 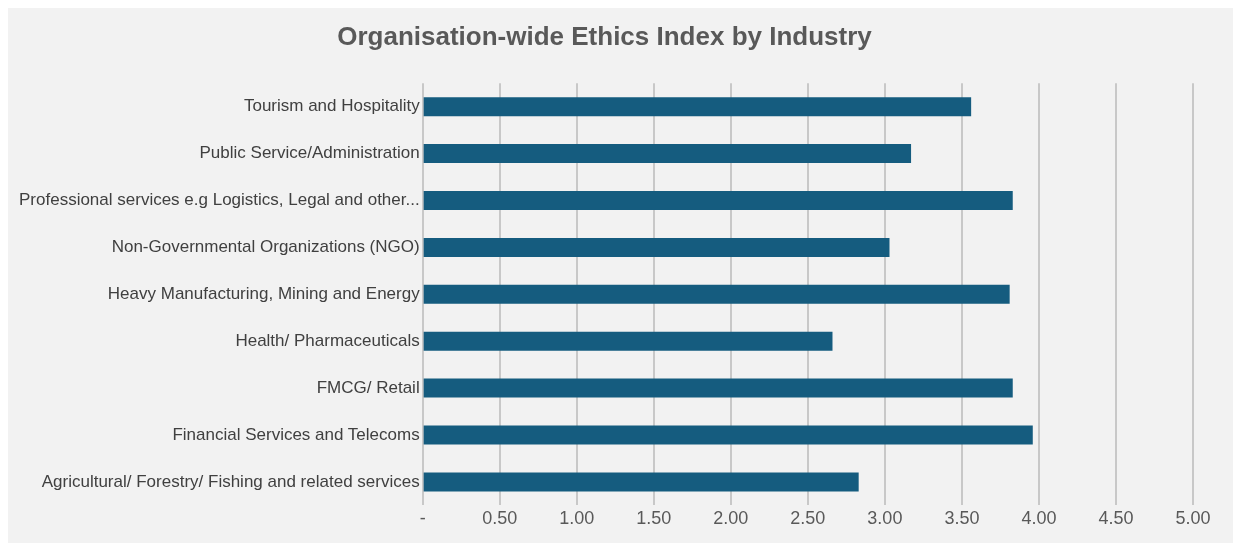 I want to click on x-tick-label: 1.00, so click(x=577, y=518).